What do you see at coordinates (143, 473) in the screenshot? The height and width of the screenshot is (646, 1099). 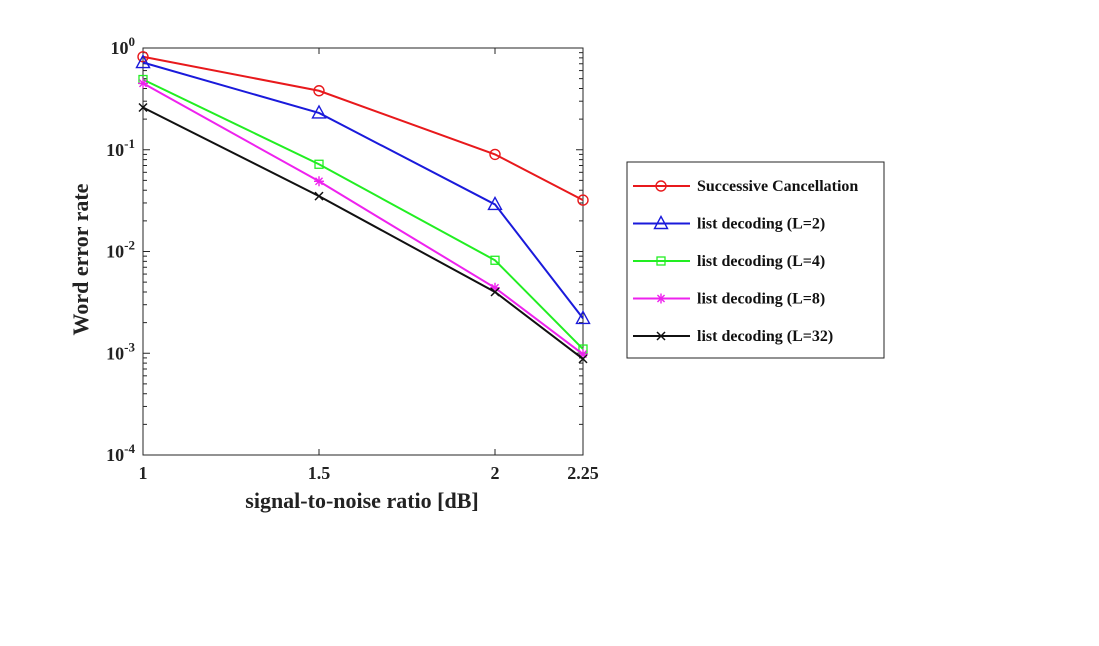 I see `x-tick-label: 1` at bounding box center [143, 473].